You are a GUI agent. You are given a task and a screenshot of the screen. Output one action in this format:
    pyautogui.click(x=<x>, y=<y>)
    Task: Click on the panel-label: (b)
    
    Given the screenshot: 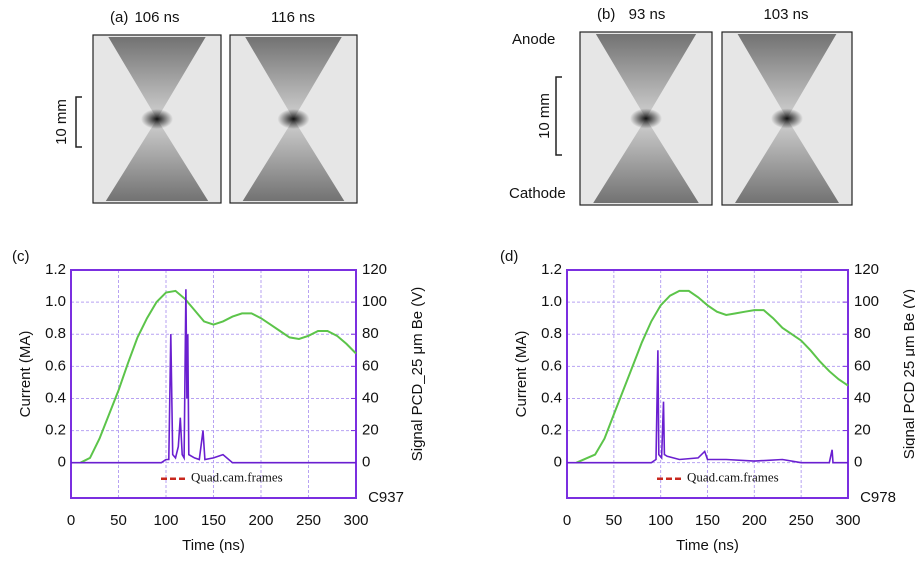 What is the action you would take?
    pyautogui.click(x=606, y=14)
    